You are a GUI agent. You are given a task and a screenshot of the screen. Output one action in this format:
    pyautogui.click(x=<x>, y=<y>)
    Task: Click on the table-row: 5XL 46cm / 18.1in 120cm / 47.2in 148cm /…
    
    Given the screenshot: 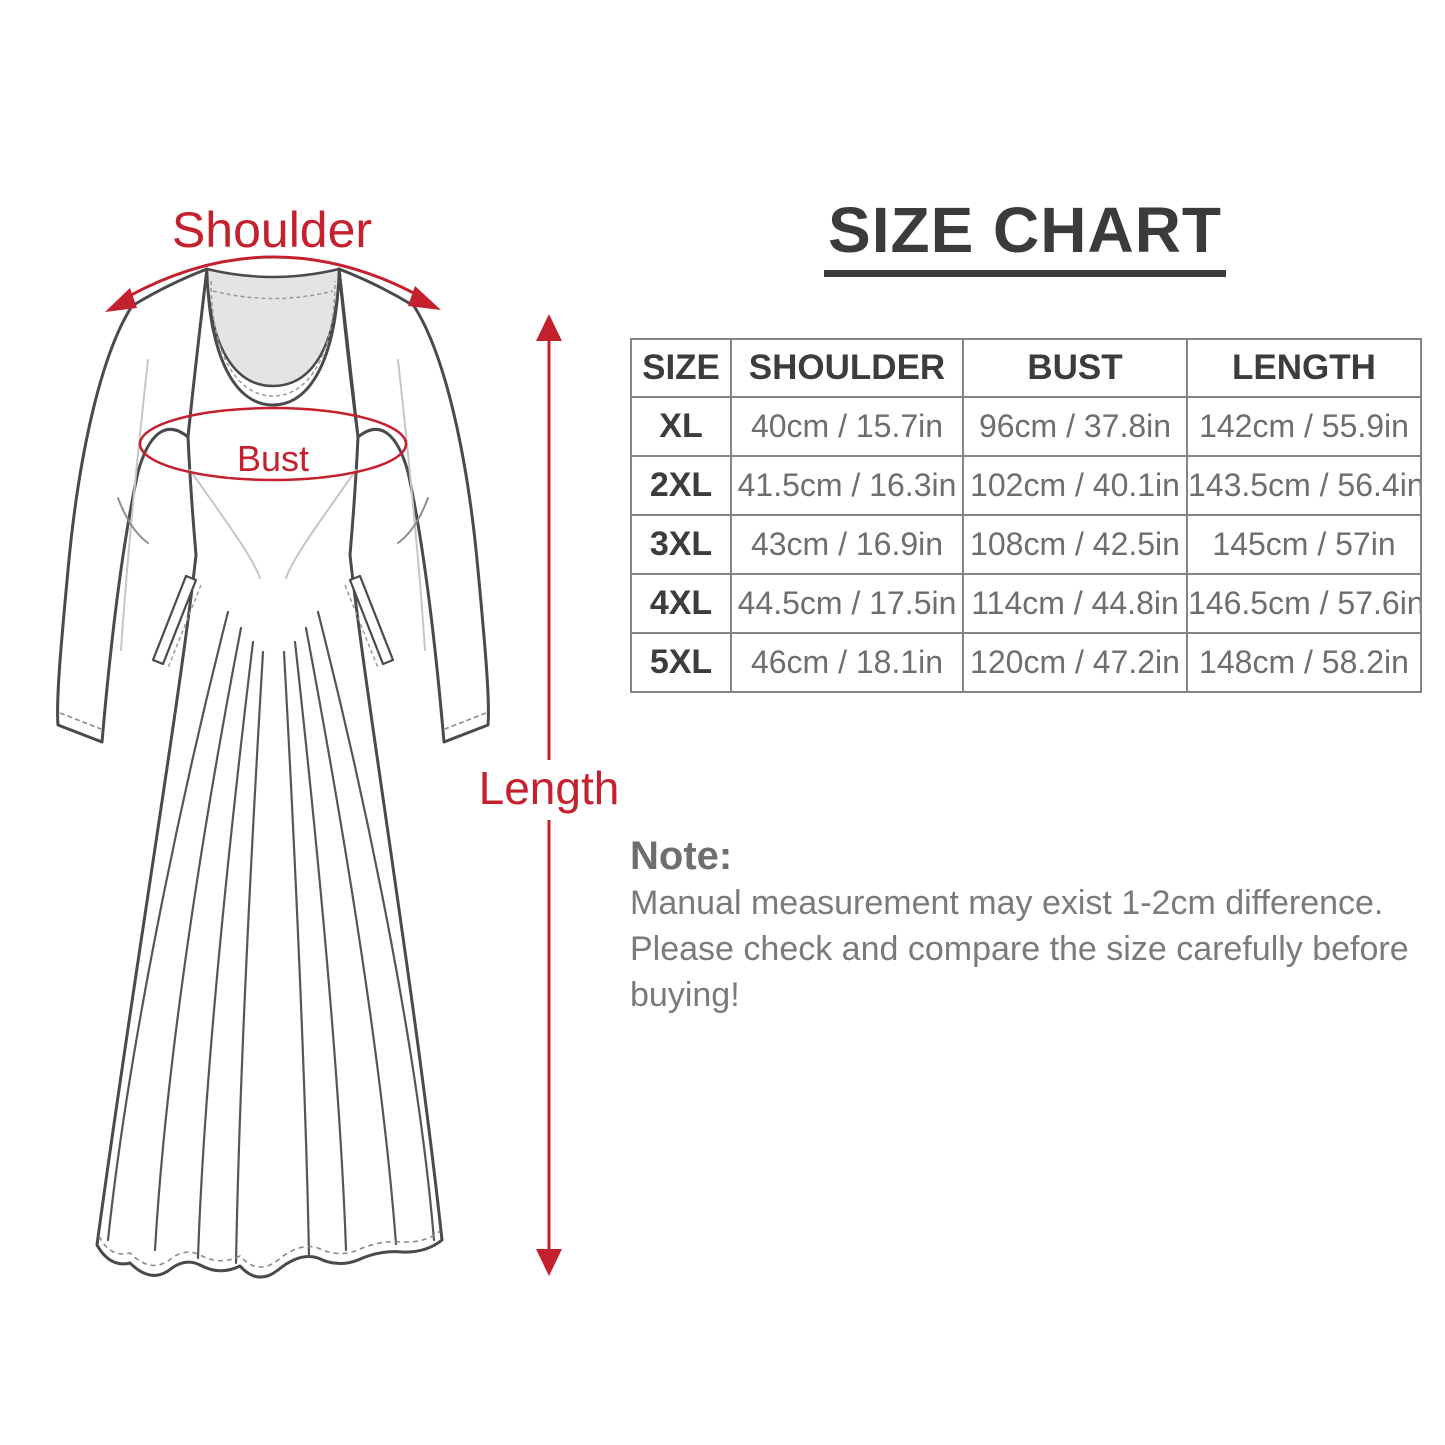 What is the action you would take?
    pyautogui.click(x=1026, y=662)
    